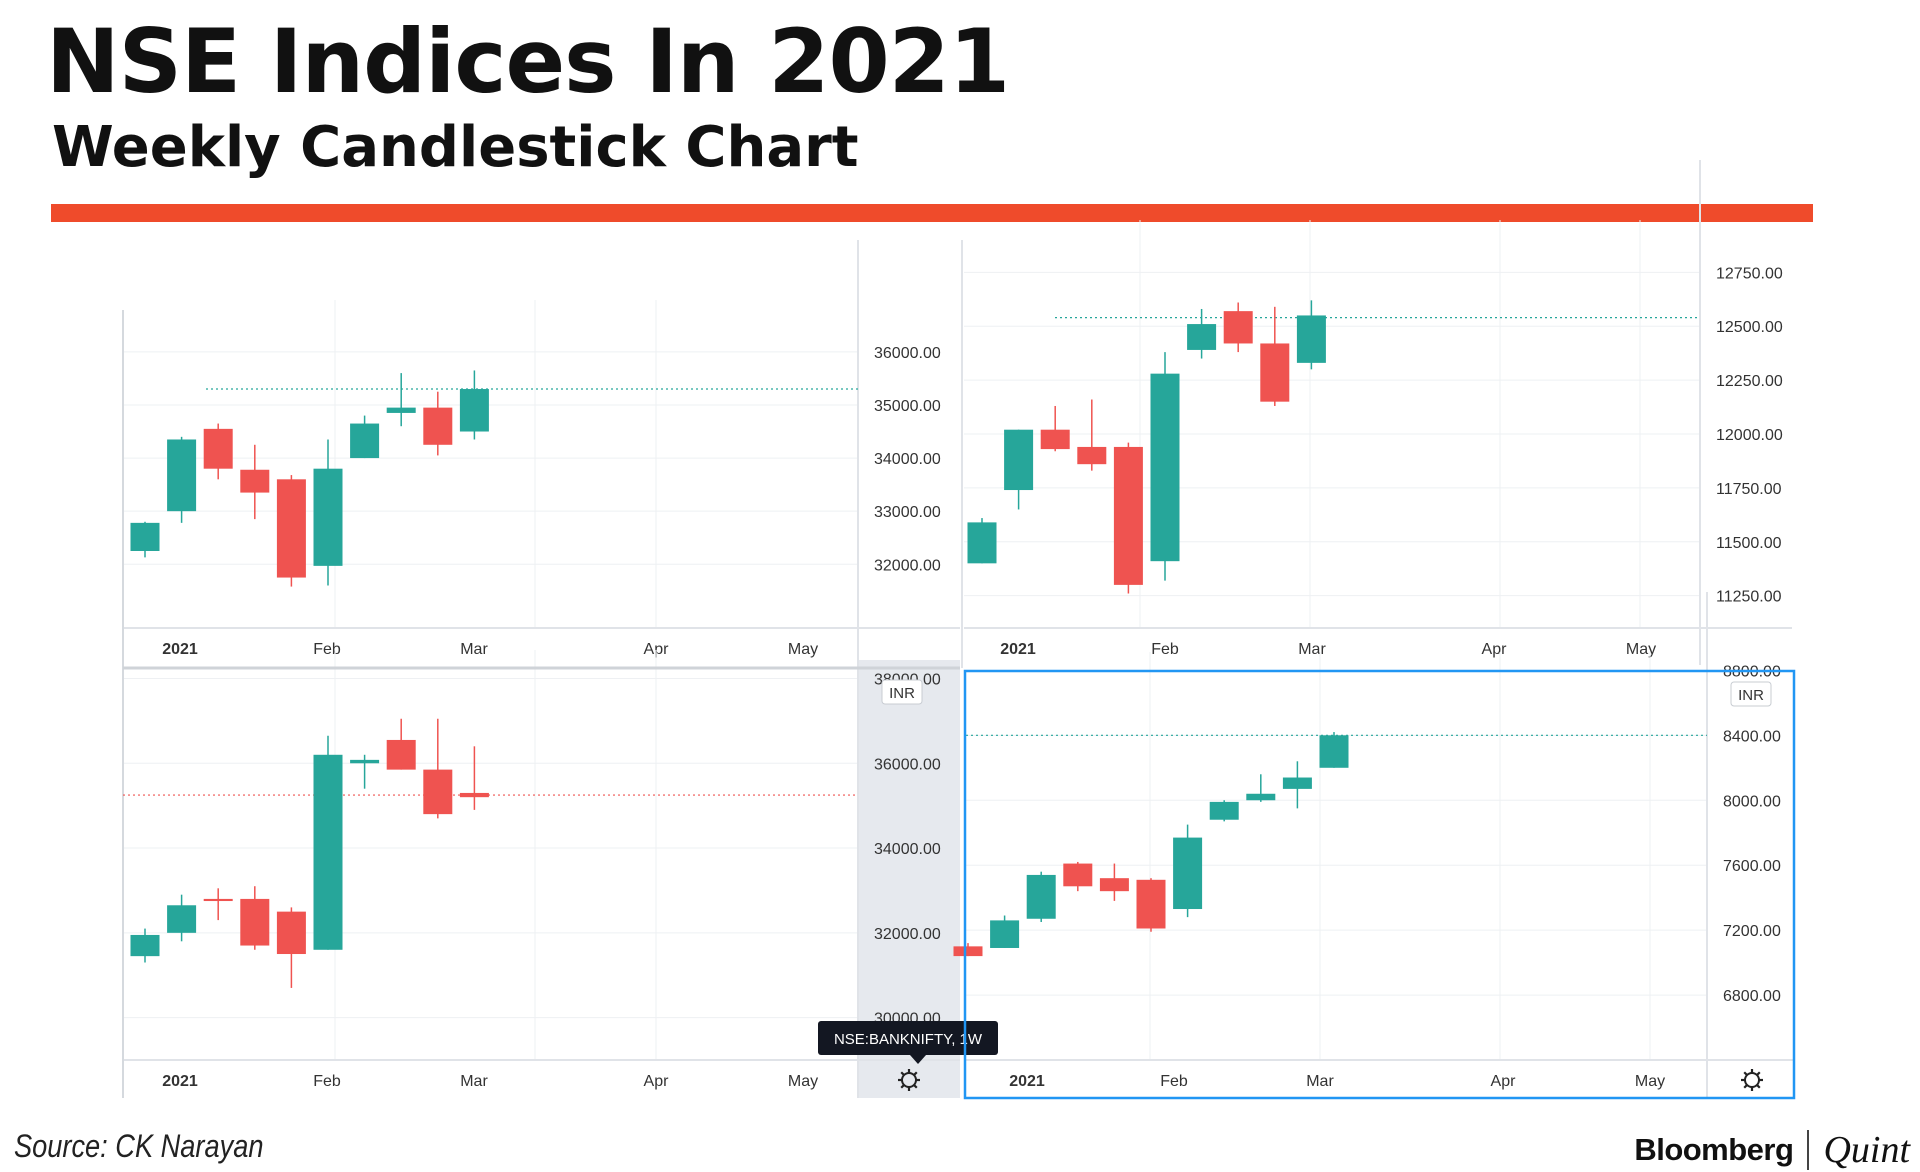  What do you see at coordinates (907, 565) in the screenshot?
I see `top-left-ytick-label: 32000.00` at bounding box center [907, 565].